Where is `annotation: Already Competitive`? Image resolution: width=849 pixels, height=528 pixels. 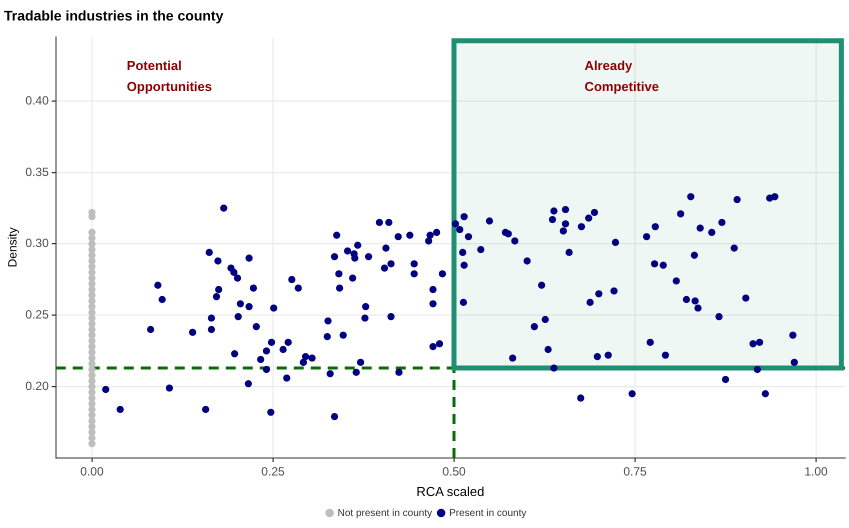 annotation: Already Competitive is located at coordinates (621, 76).